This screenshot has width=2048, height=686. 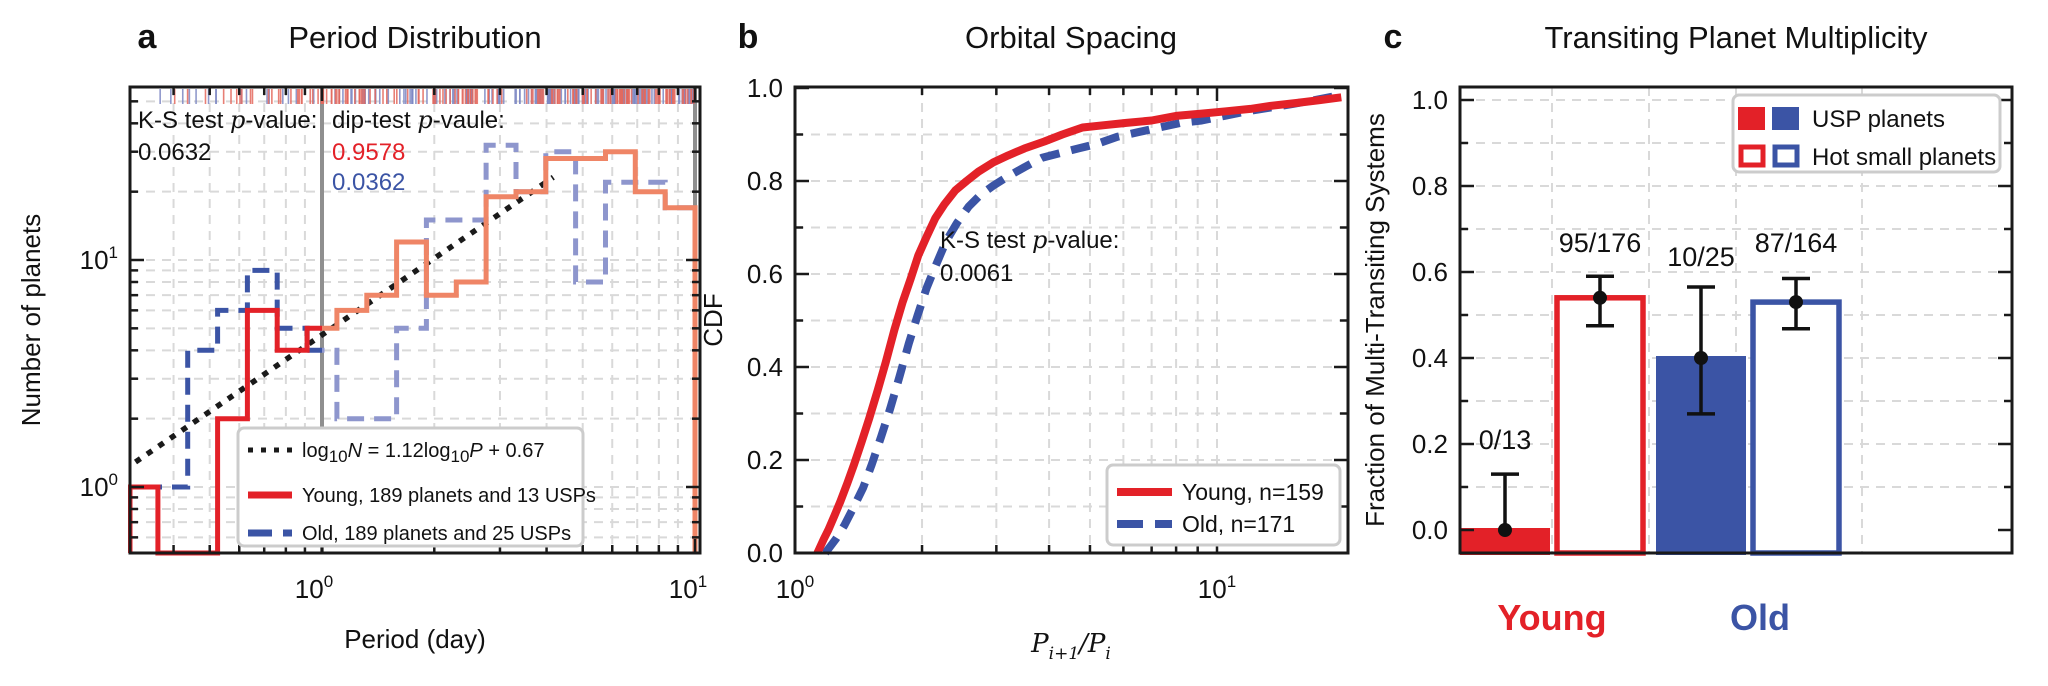 I want to click on panel-c-ytick-04: 0.4, so click(x=1430, y=358).